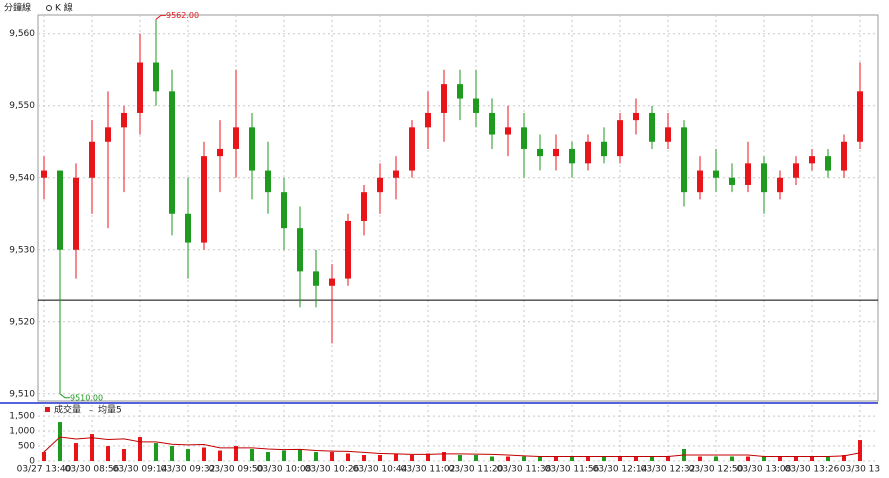 The height and width of the screenshot is (478, 889). What do you see at coordinates (236, 470) in the screenshot?
I see `x-tick-label: 03/30 09:50` at bounding box center [236, 470].